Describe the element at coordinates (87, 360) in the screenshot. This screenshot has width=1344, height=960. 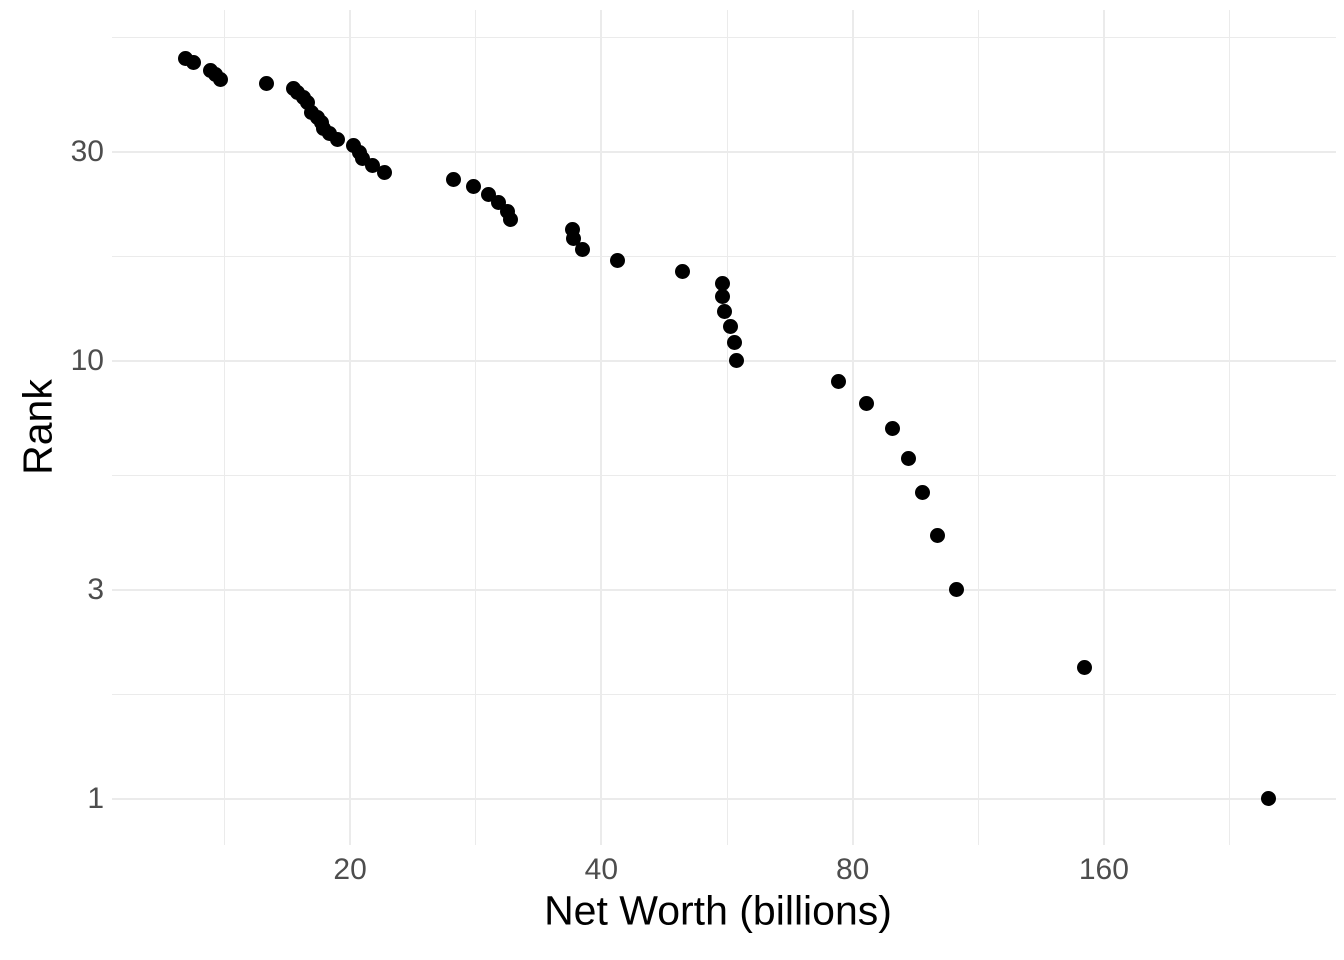
I see `y-tick-label: 10` at that location.